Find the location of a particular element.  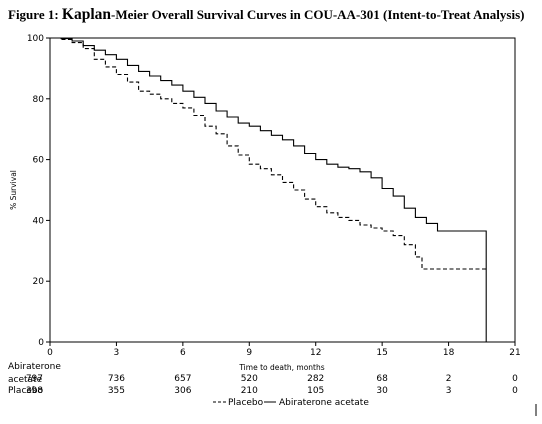

risk-row1-value: 0 is located at coordinates (515, 379).